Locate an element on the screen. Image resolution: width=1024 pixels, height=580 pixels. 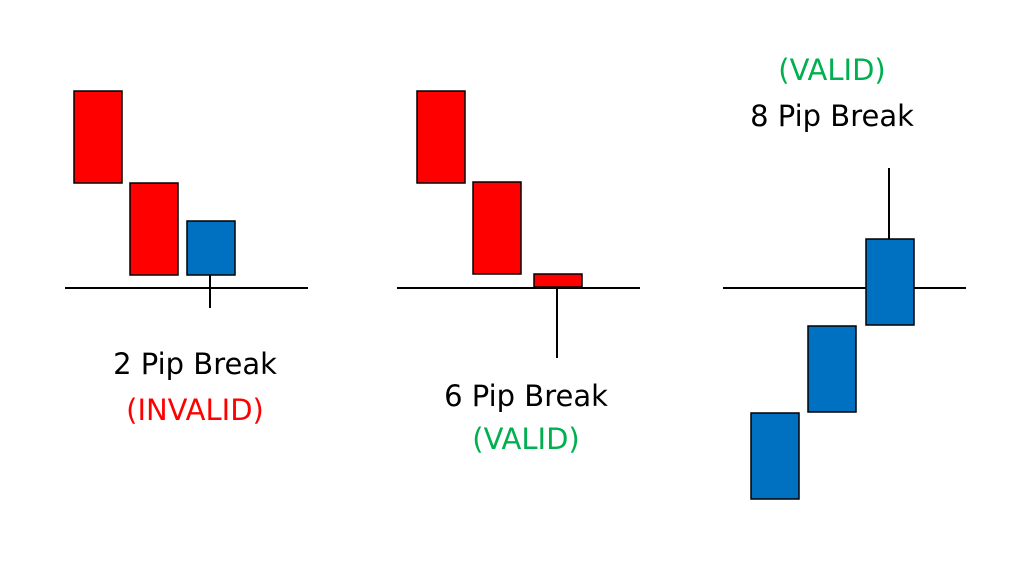
panel-2: 6 Pip Break (VALID) is located at coordinates (518, 273).